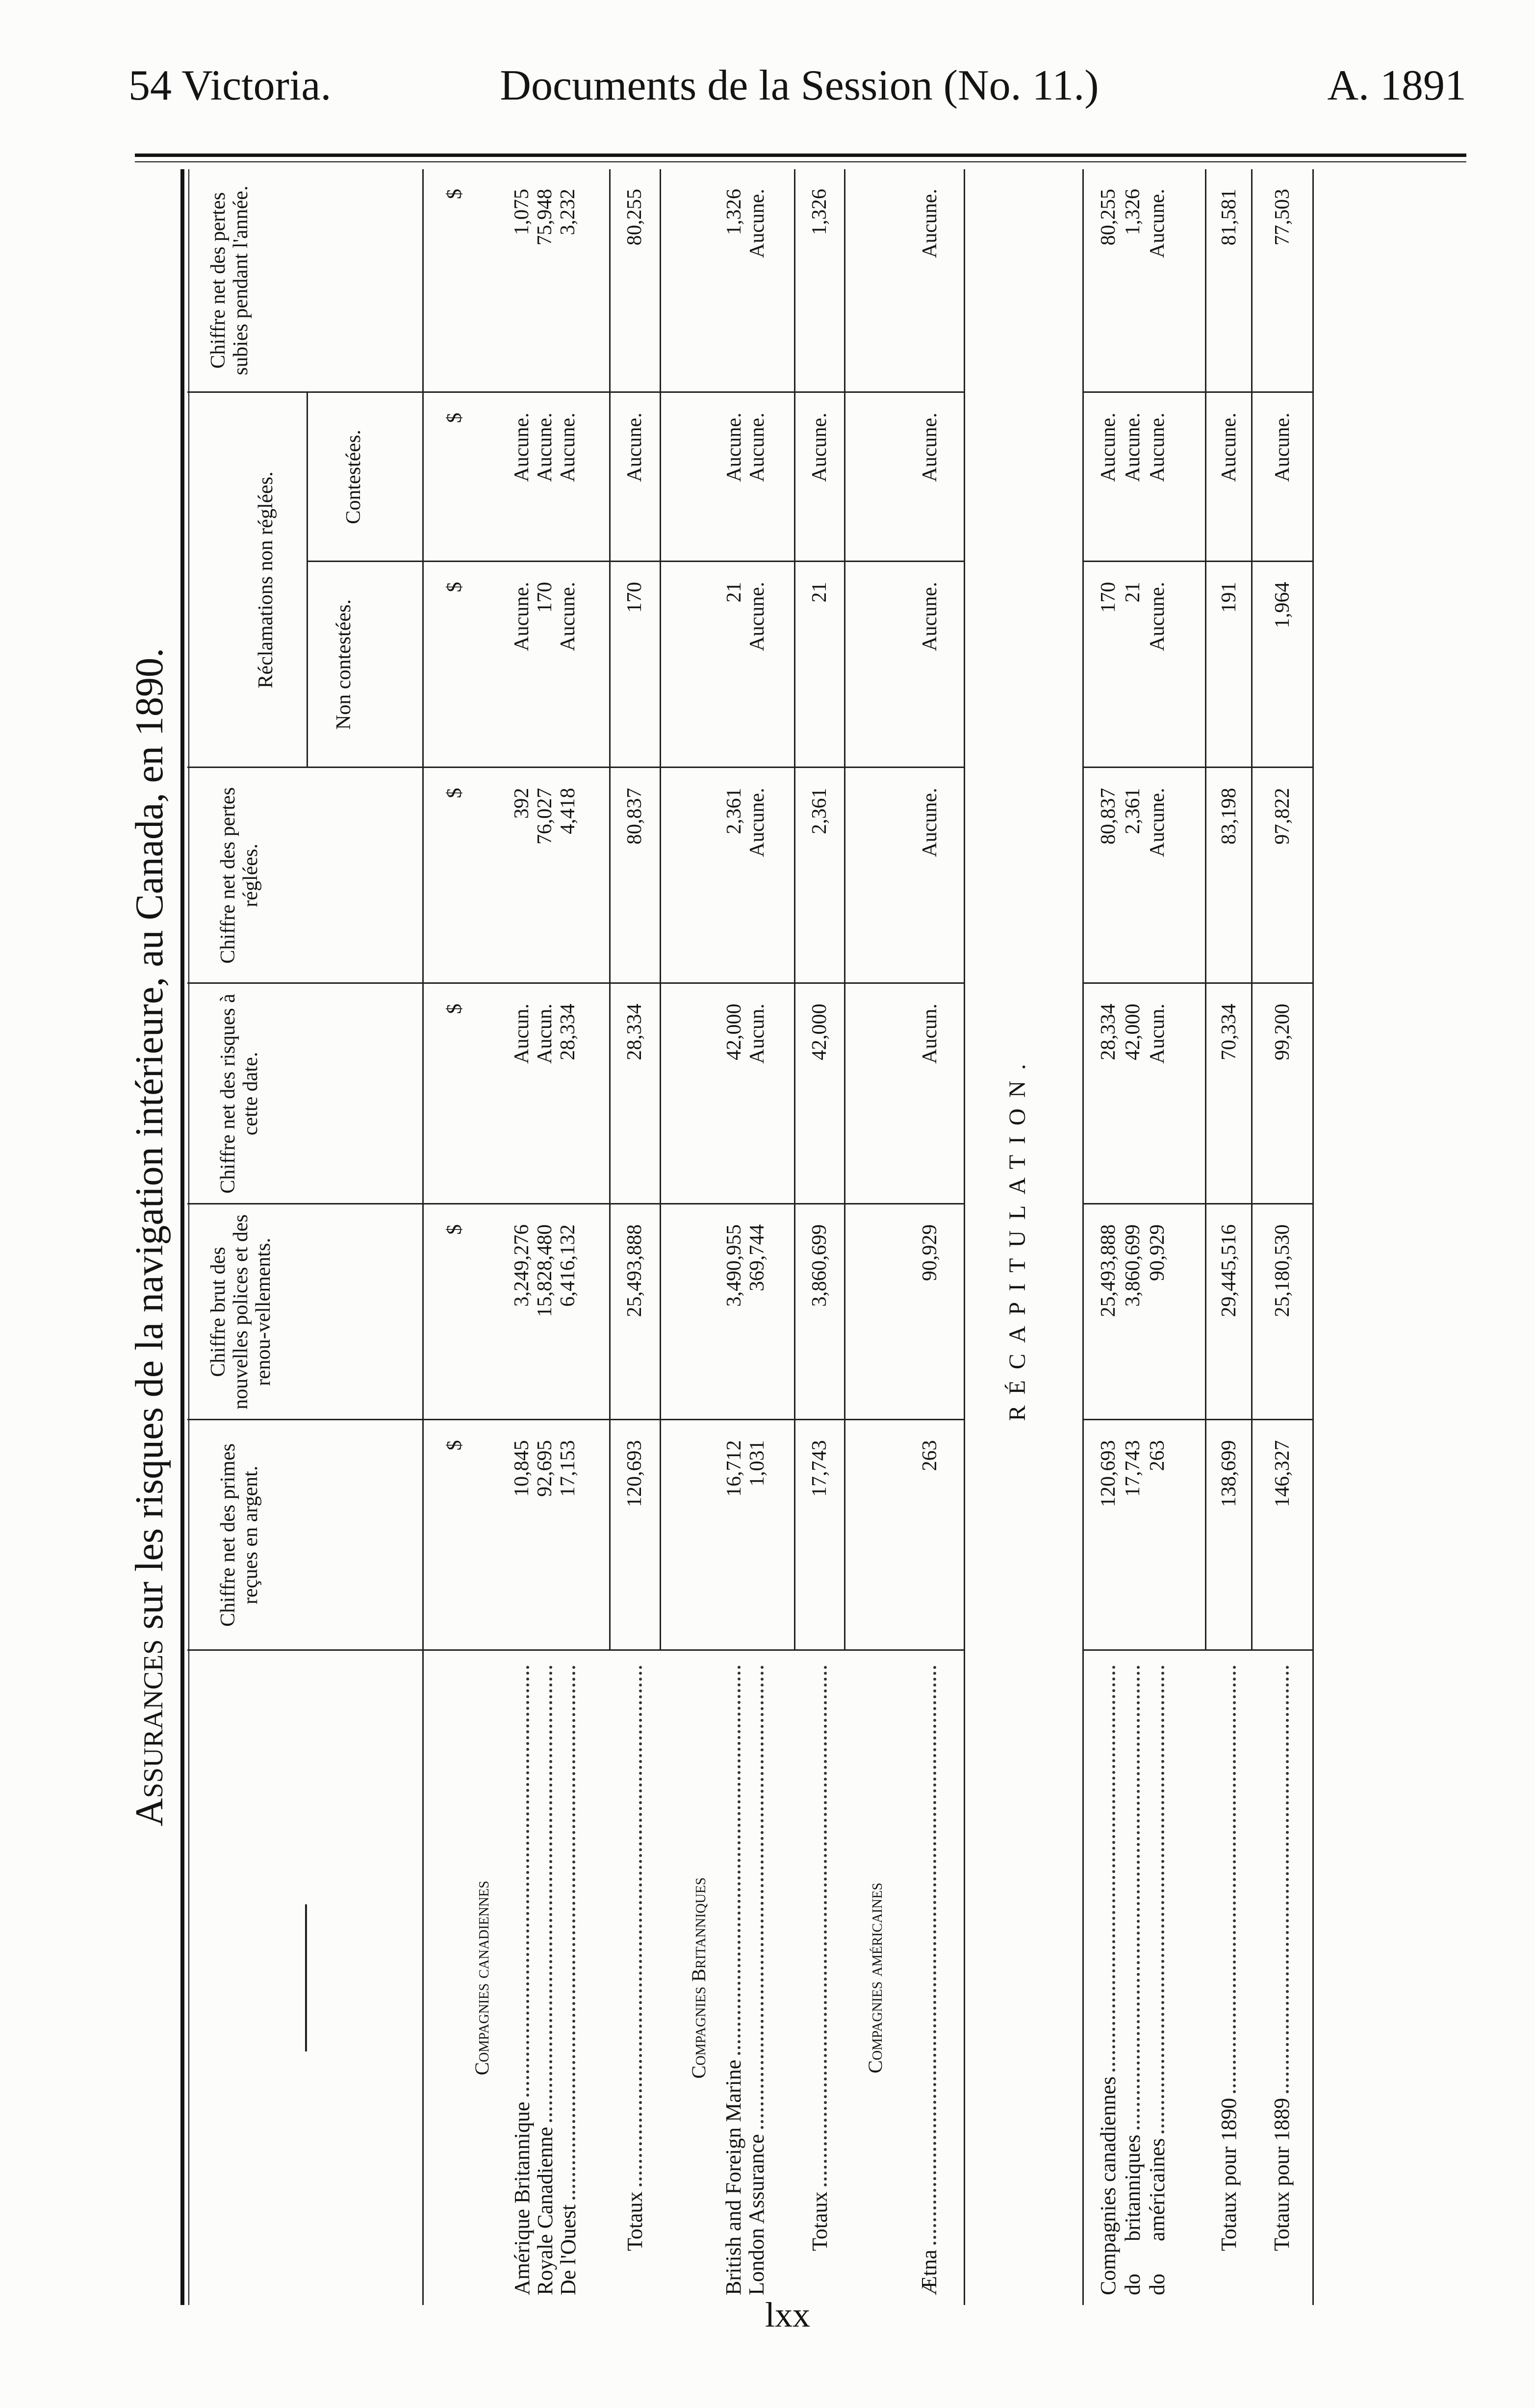 Image resolution: width=1535 pixels, height=2408 pixels. What do you see at coordinates (1157, 1033) in the screenshot?
I see `recap-value: Aucun.` at bounding box center [1157, 1033].